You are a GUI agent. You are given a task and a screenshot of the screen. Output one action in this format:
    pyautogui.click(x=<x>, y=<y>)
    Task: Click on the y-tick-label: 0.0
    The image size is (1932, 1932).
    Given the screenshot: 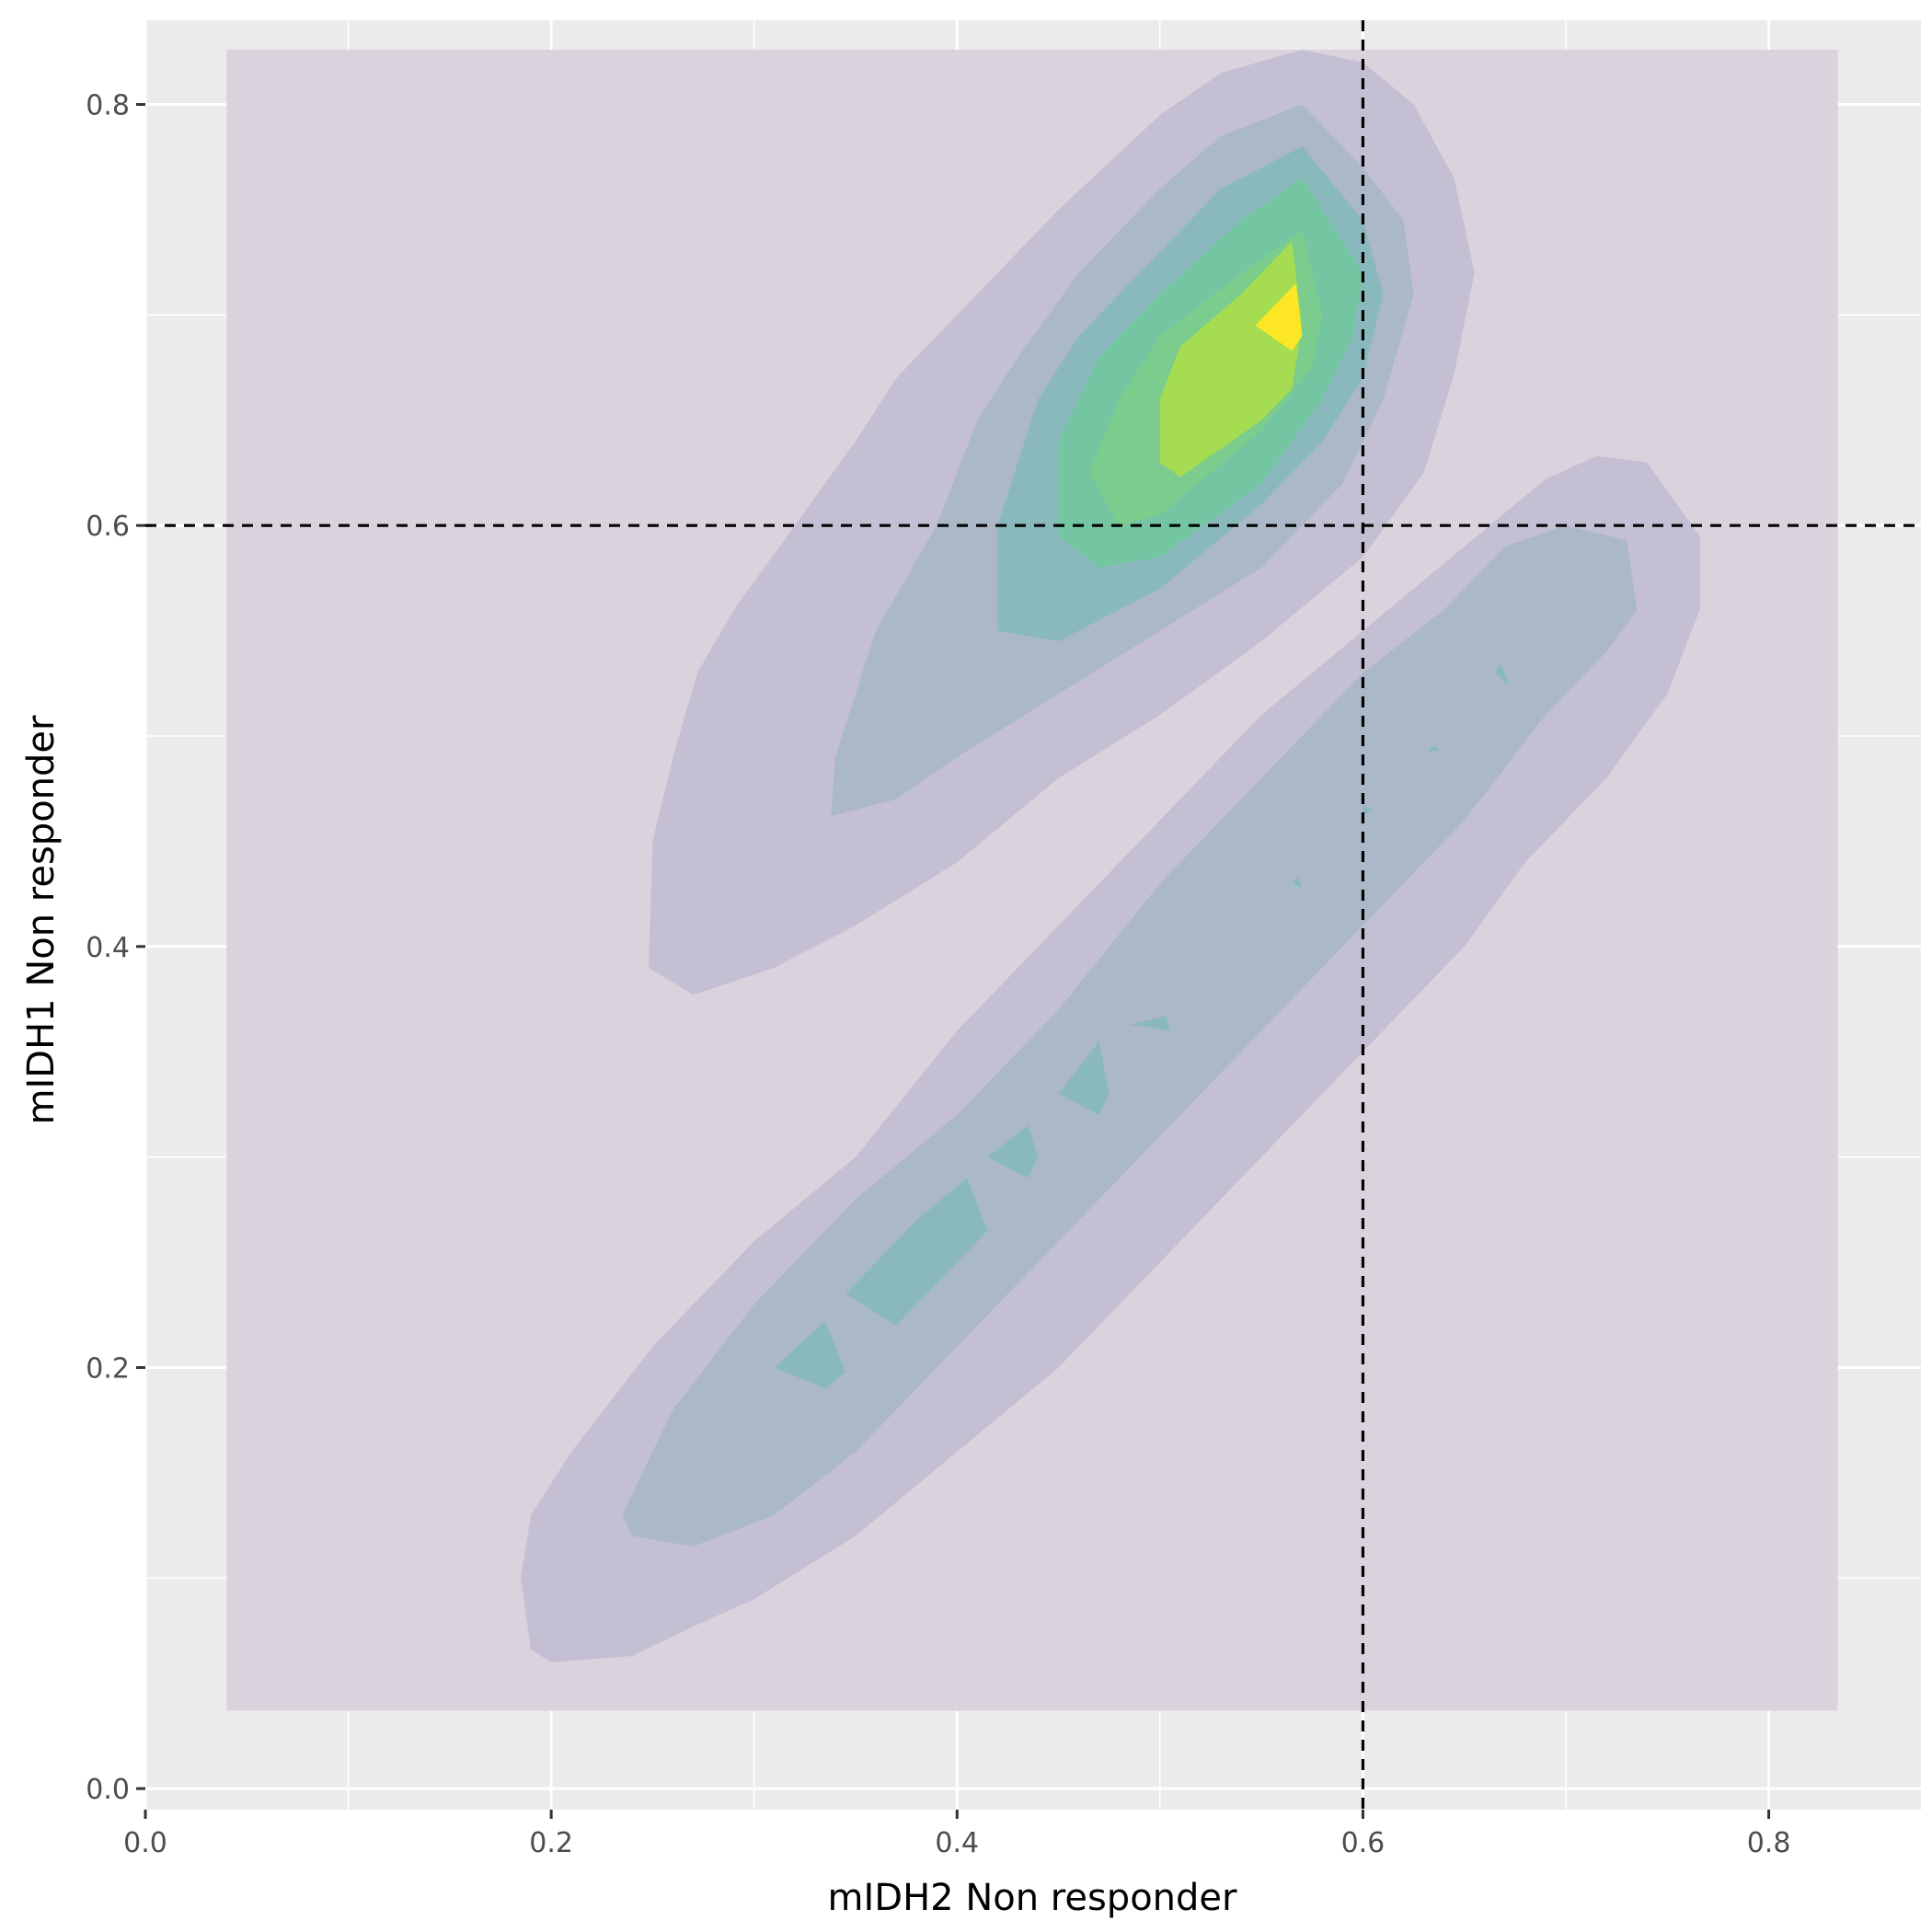 What is the action you would take?
    pyautogui.click(x=108, y=1790)
    